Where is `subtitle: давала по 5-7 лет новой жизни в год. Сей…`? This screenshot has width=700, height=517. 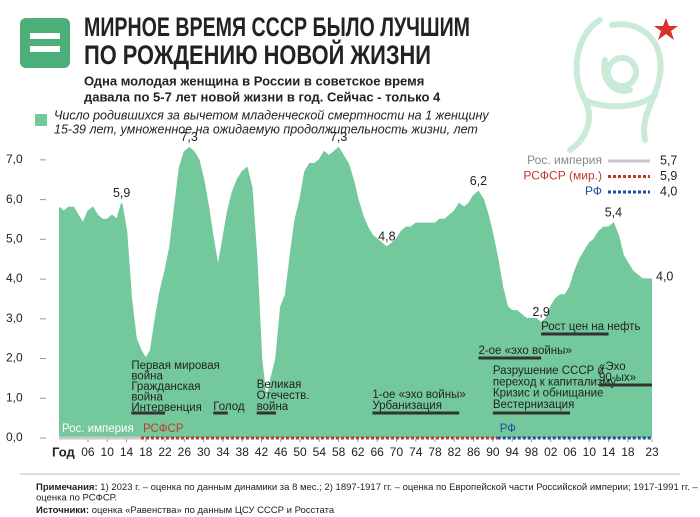 subtitle: давала по 5-7 лет новой жизни в год. Сей… is located at coordinates (262, 96).